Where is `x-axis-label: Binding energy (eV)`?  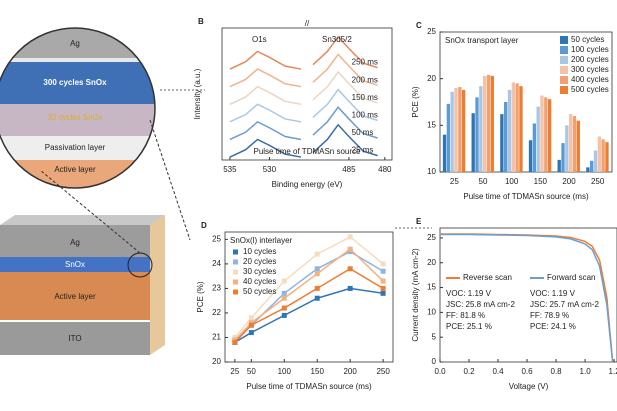 x-axis-label: Binding energy (eV) is located at coordinates (307, 184).